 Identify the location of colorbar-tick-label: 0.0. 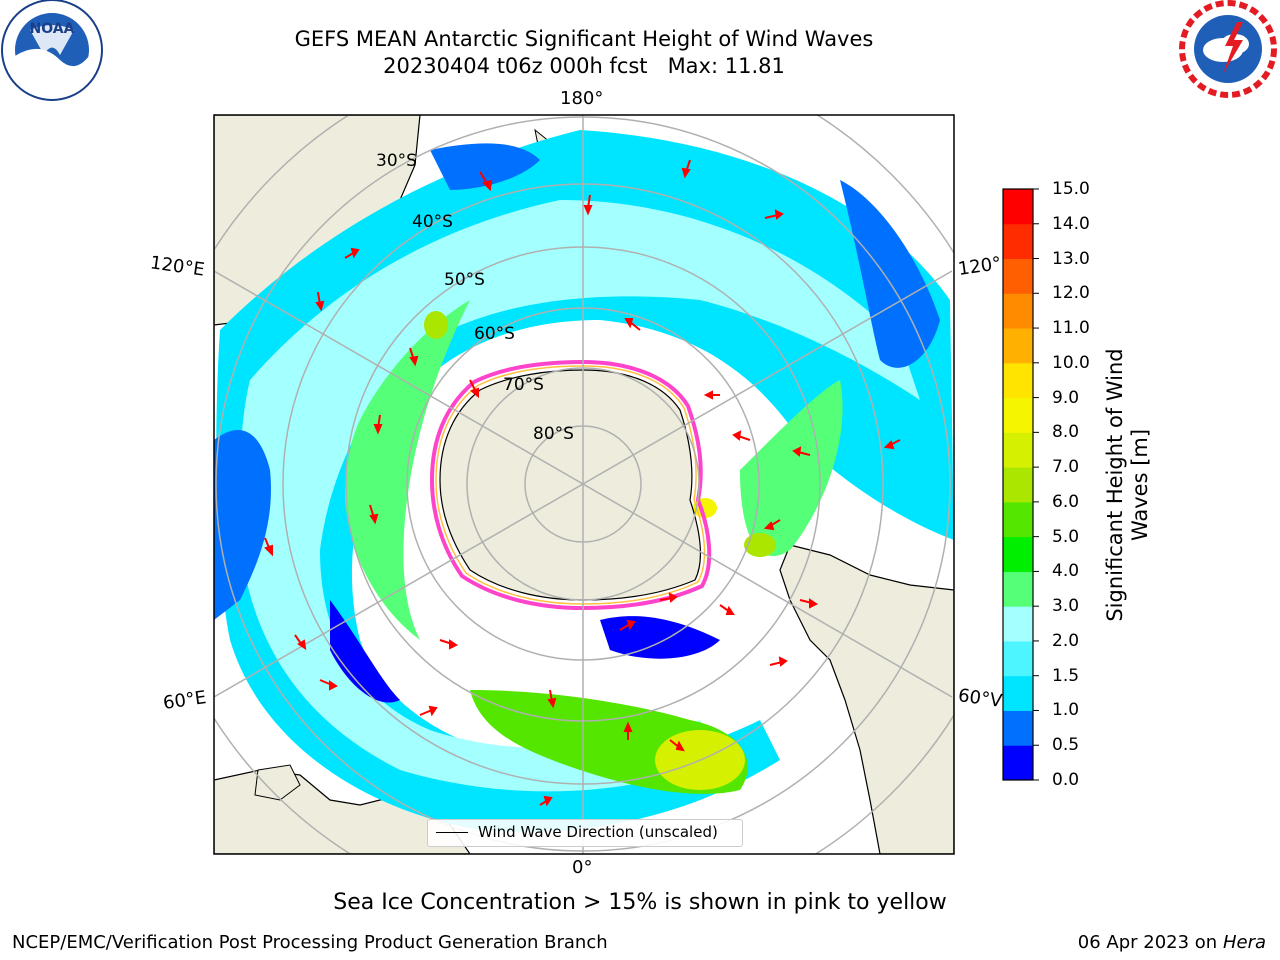
(1066, 780).